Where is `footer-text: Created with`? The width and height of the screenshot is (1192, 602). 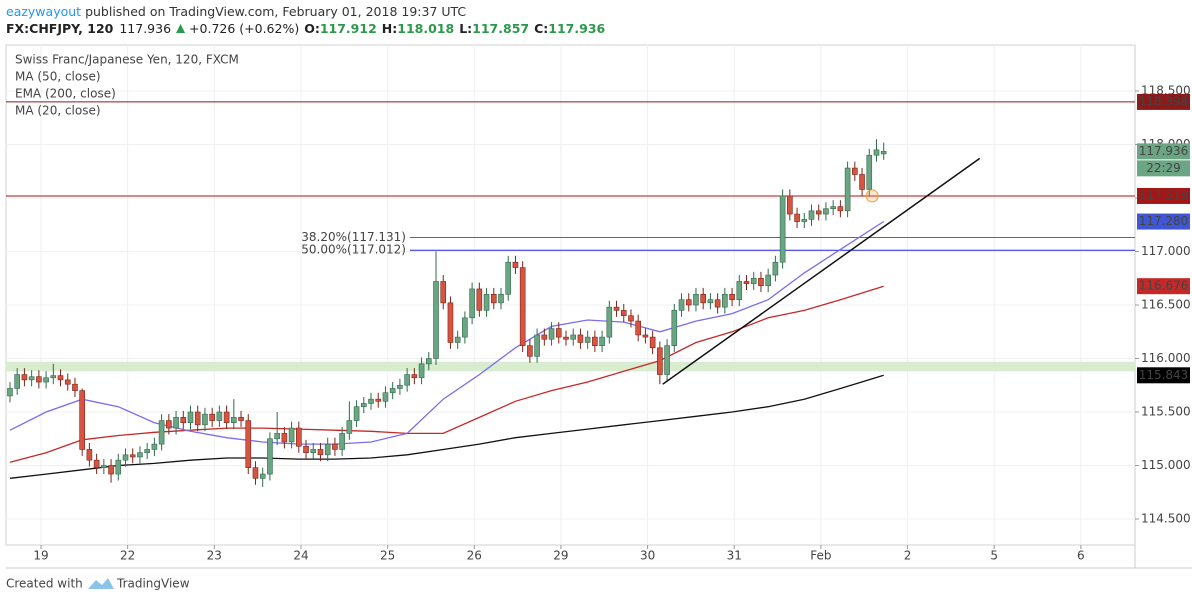
footer-text: Created with is located at coordinates (44, 584).